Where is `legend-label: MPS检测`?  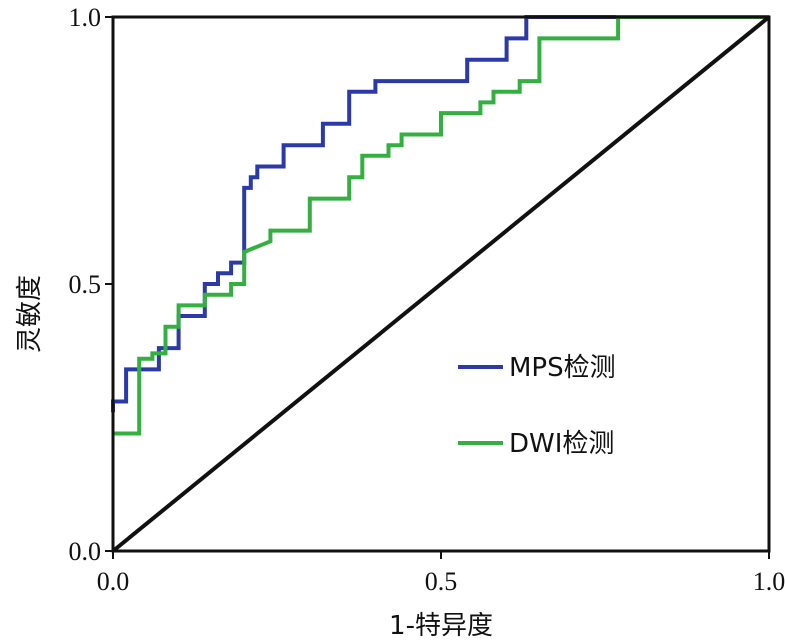
legend-label: MPS检测 is located at coordinates (562, 368).